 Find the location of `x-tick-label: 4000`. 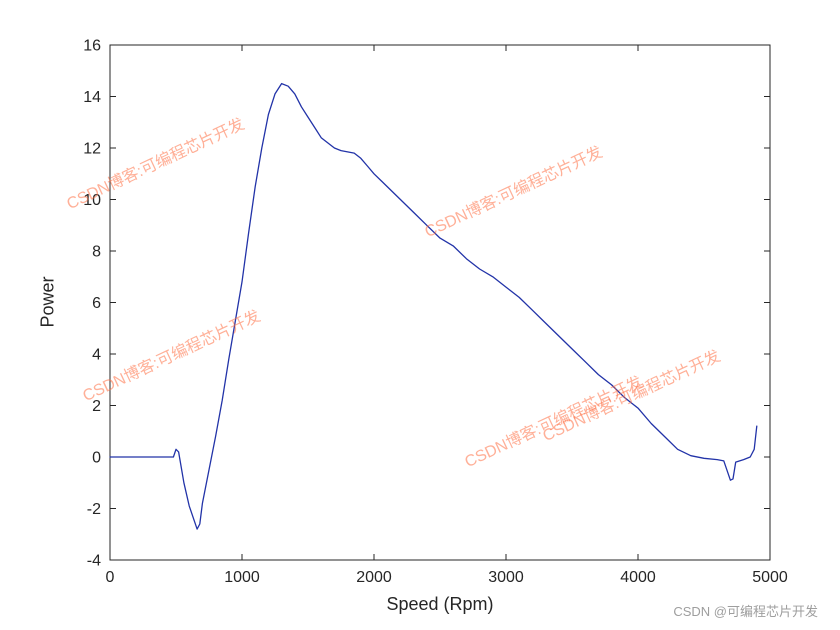

x-tick-label: 4000 is located at coordinates (638, 577).